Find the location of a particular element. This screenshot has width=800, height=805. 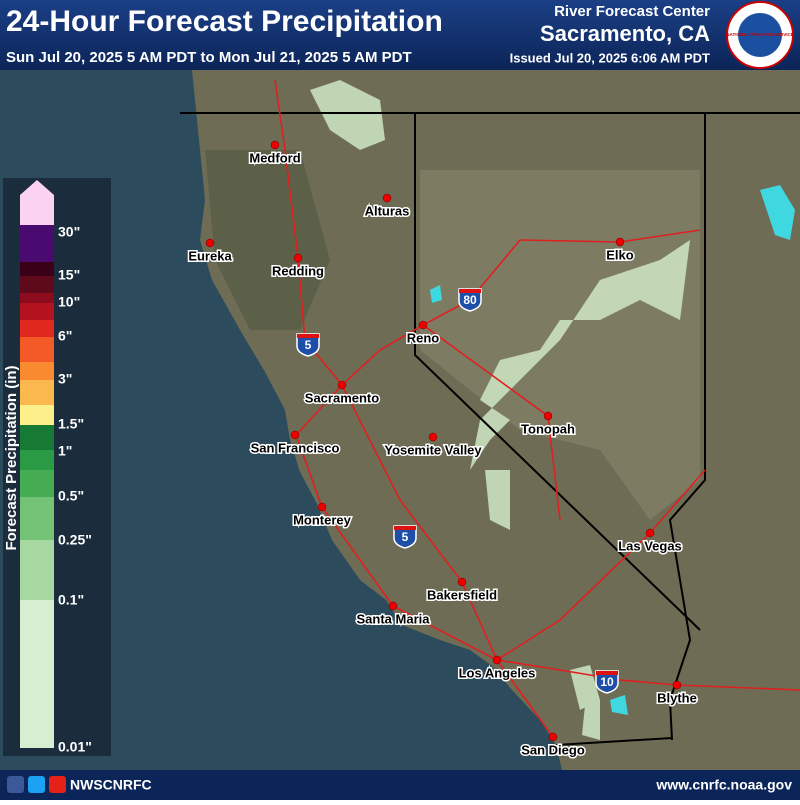

city-label: Sacramento is located at coordinates (342, 397).